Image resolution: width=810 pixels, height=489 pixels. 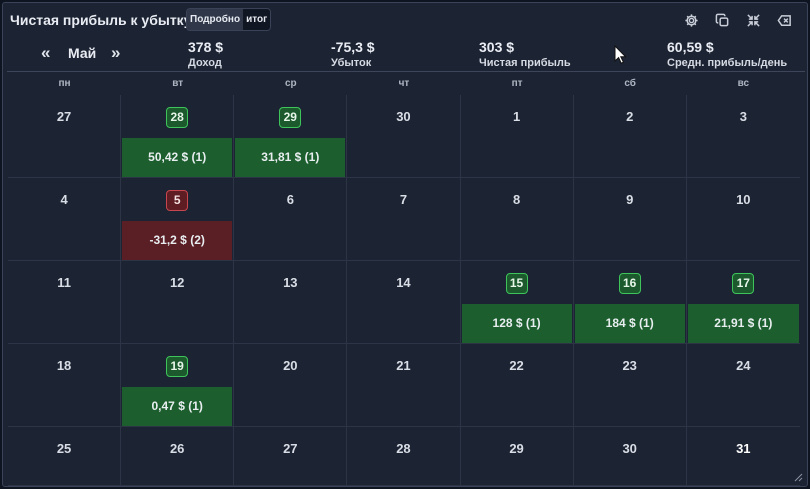 What do you see at coordinates (64, 116) in the screenshot?
I see `day-number: 27` at bounding box center [64, 116].